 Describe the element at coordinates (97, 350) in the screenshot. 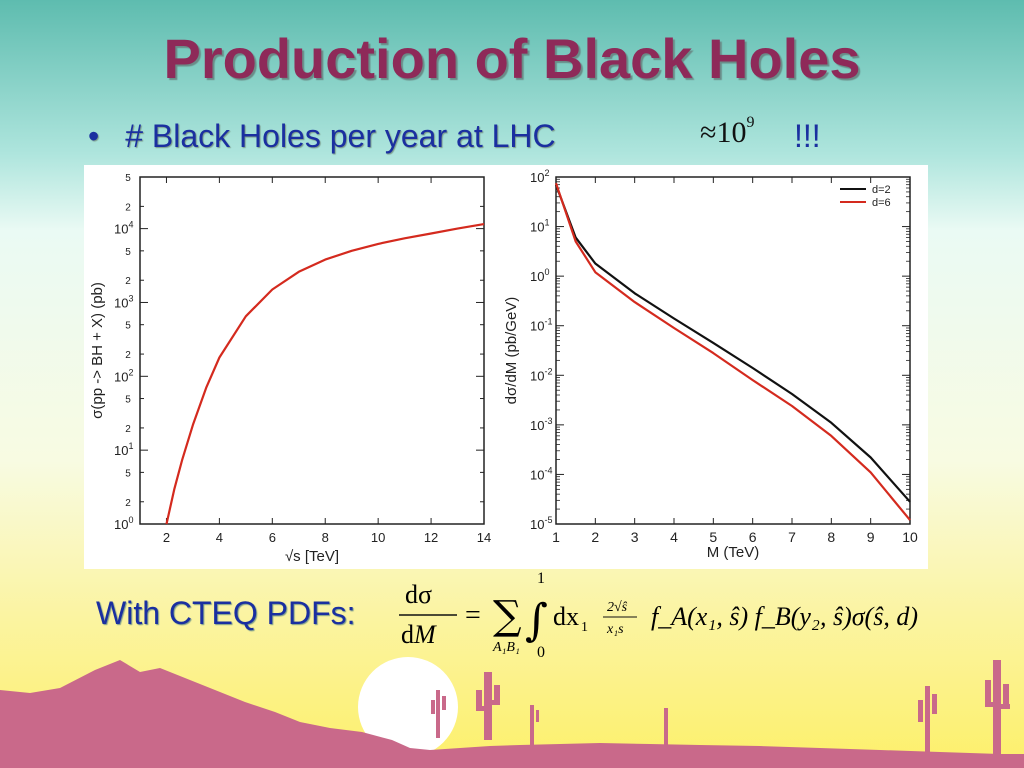

I see `y-axis-label: σ(pp -> BH + X) (pb)` at that location.